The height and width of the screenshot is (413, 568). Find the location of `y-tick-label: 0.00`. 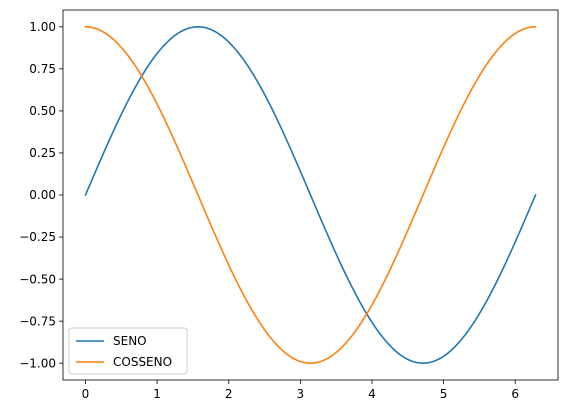

y-tick-label: 0.00 is located at coordinates (42, 195).